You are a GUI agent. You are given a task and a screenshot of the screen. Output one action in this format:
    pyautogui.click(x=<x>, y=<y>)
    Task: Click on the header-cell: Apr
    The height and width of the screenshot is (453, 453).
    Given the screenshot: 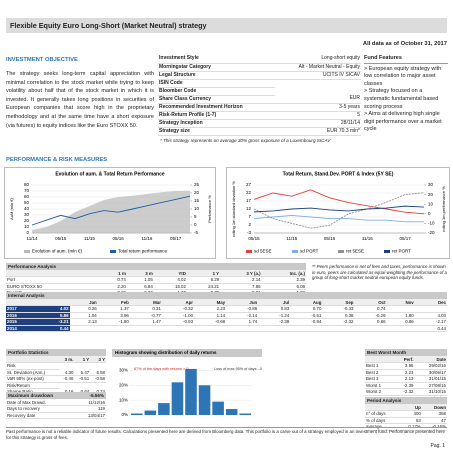 What is the action you would take?
    pyautogui.click(x=178, y=302)
    